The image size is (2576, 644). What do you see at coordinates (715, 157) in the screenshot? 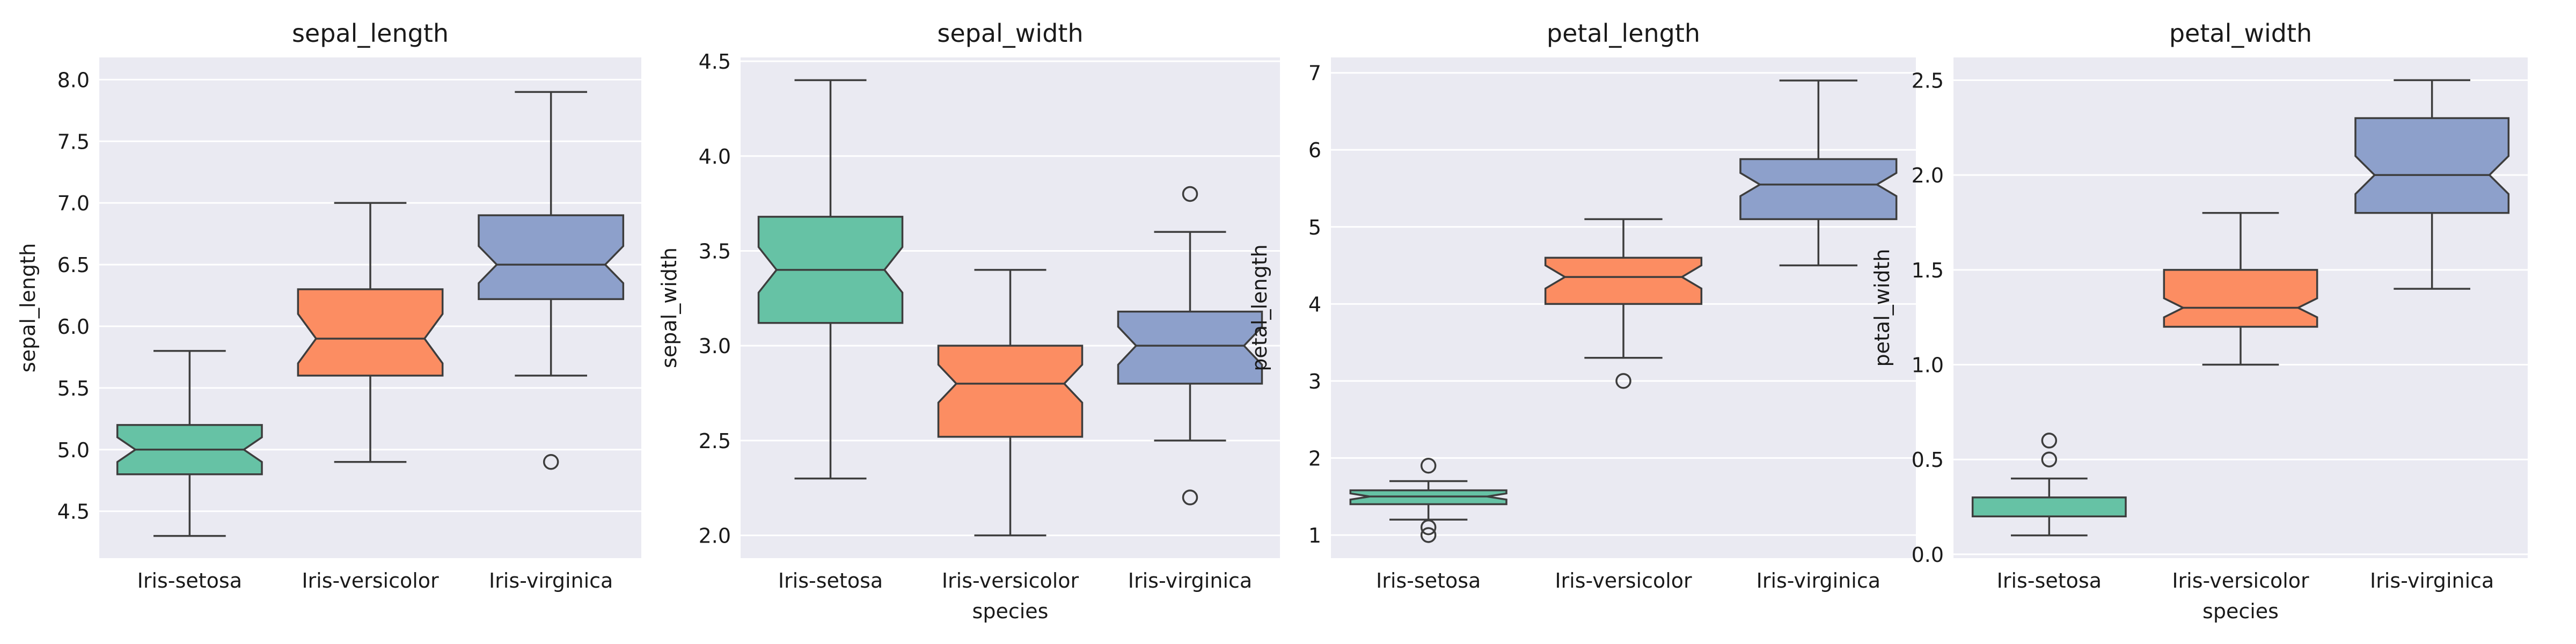
I see `y-tick-label: 4.0` at bounding box center [715, 157].